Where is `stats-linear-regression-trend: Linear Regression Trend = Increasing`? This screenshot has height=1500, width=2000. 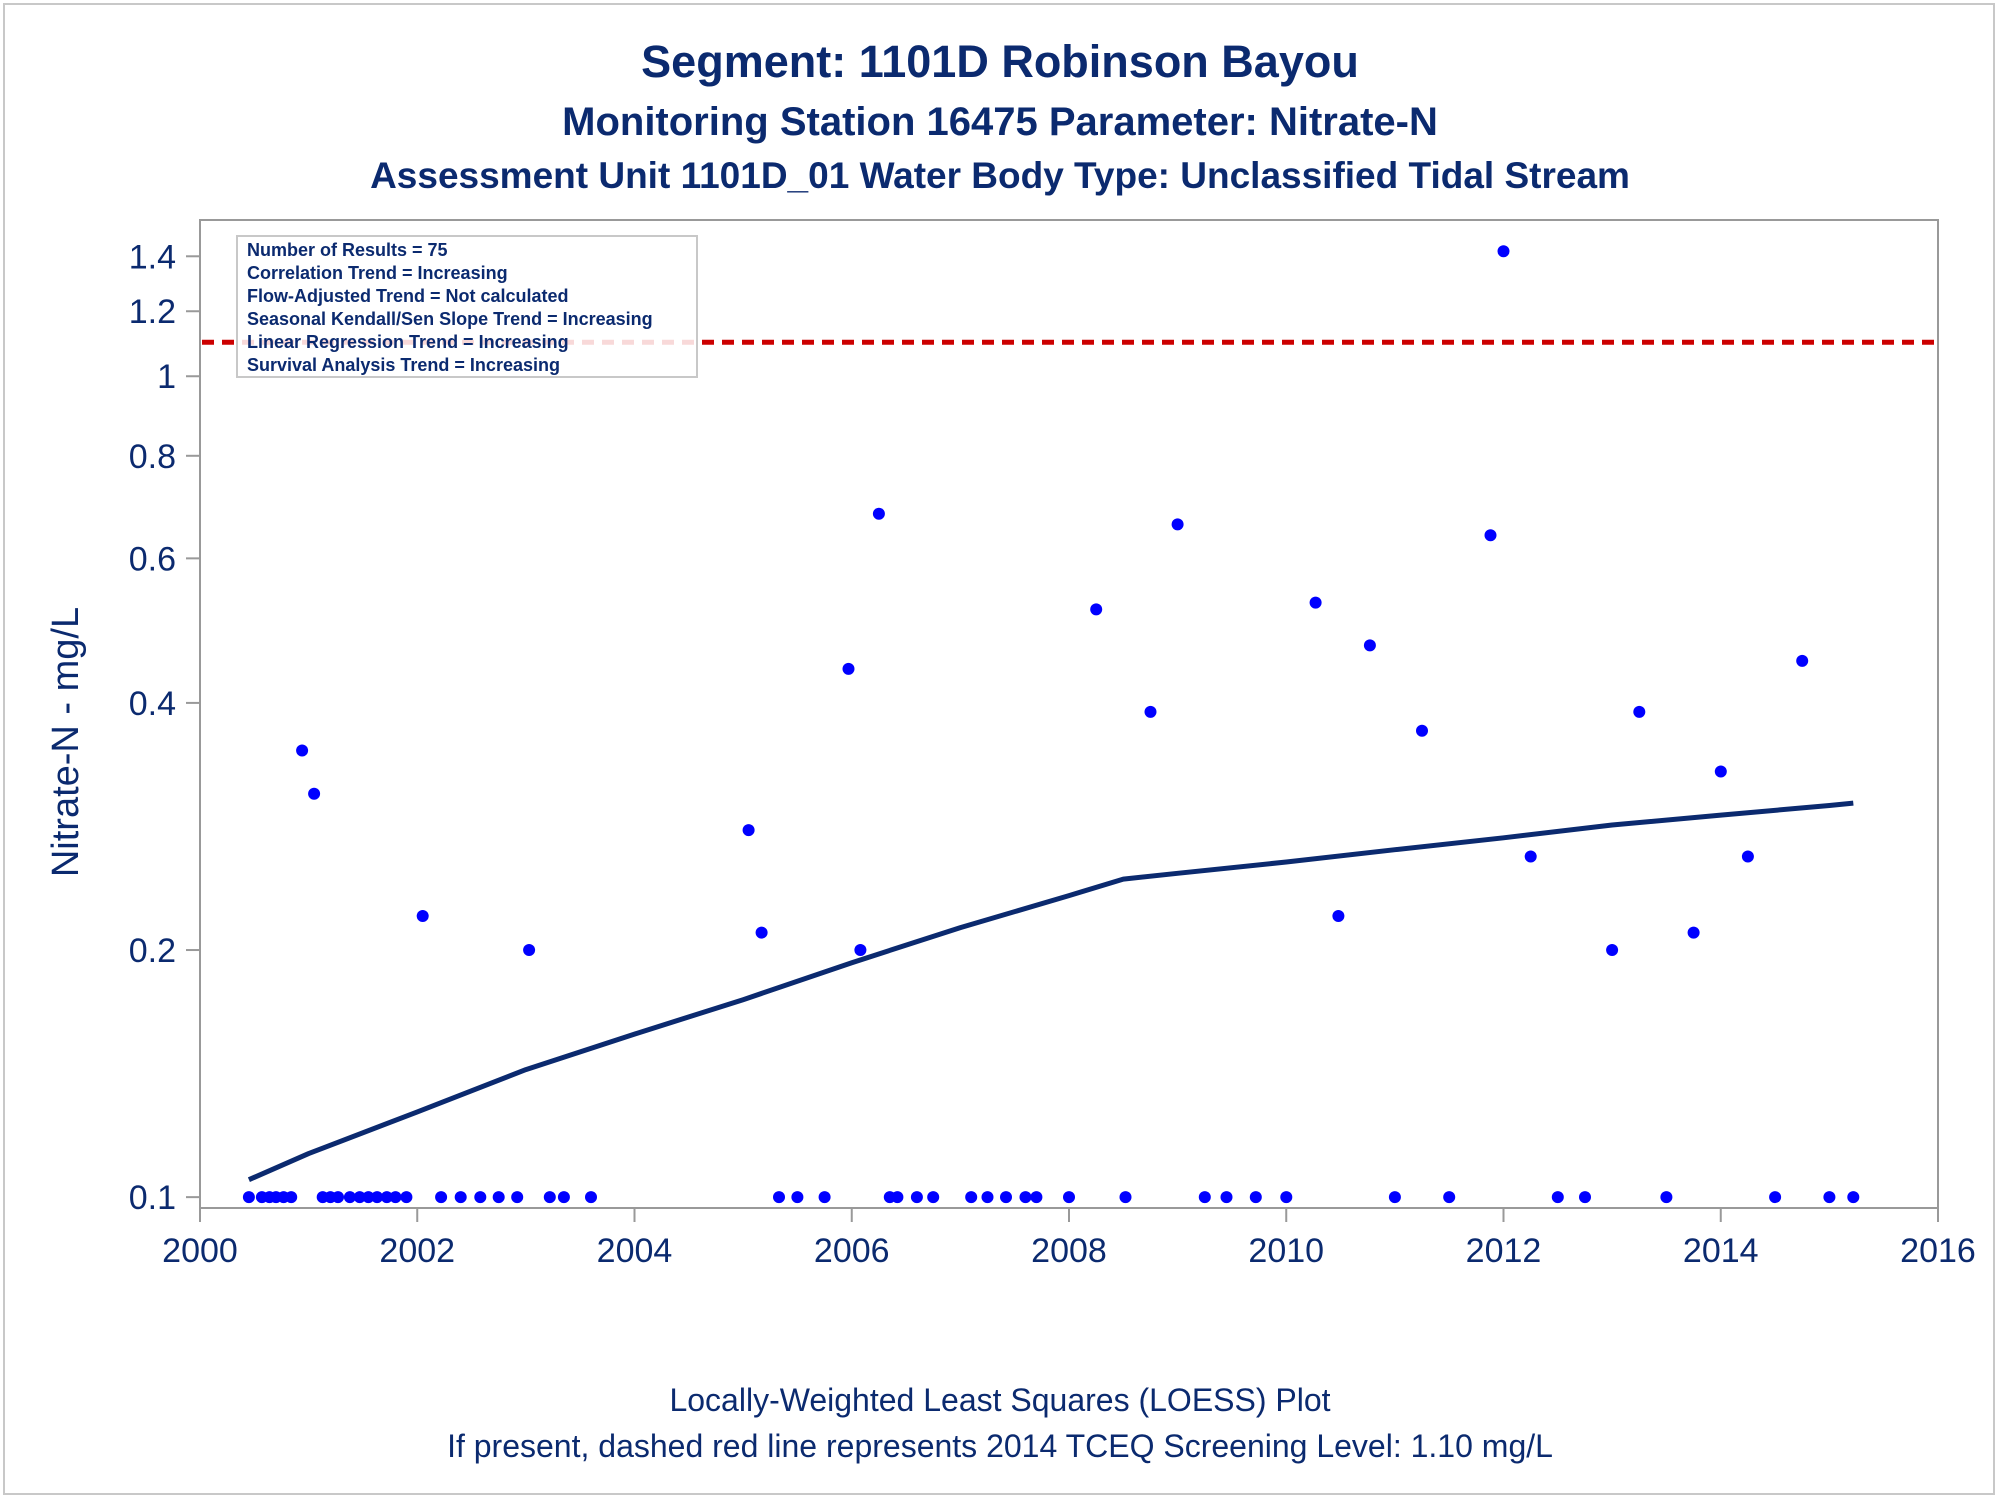
stats-linear-regression-trend: Linear Regression Trend = Increasing is located at coordinates (408, 342).